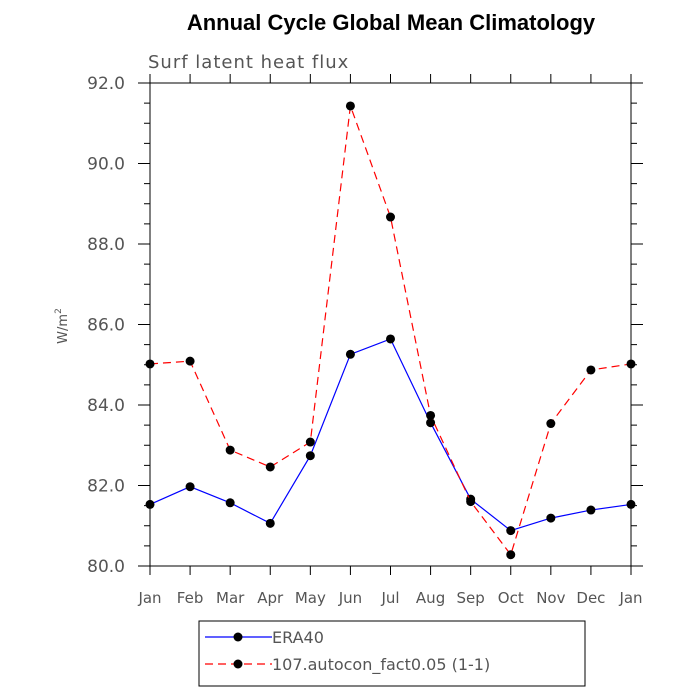 The height and width of the screenshot is (700, 700). I want to click on y-tick-label: 86.0, so click(106, 326).